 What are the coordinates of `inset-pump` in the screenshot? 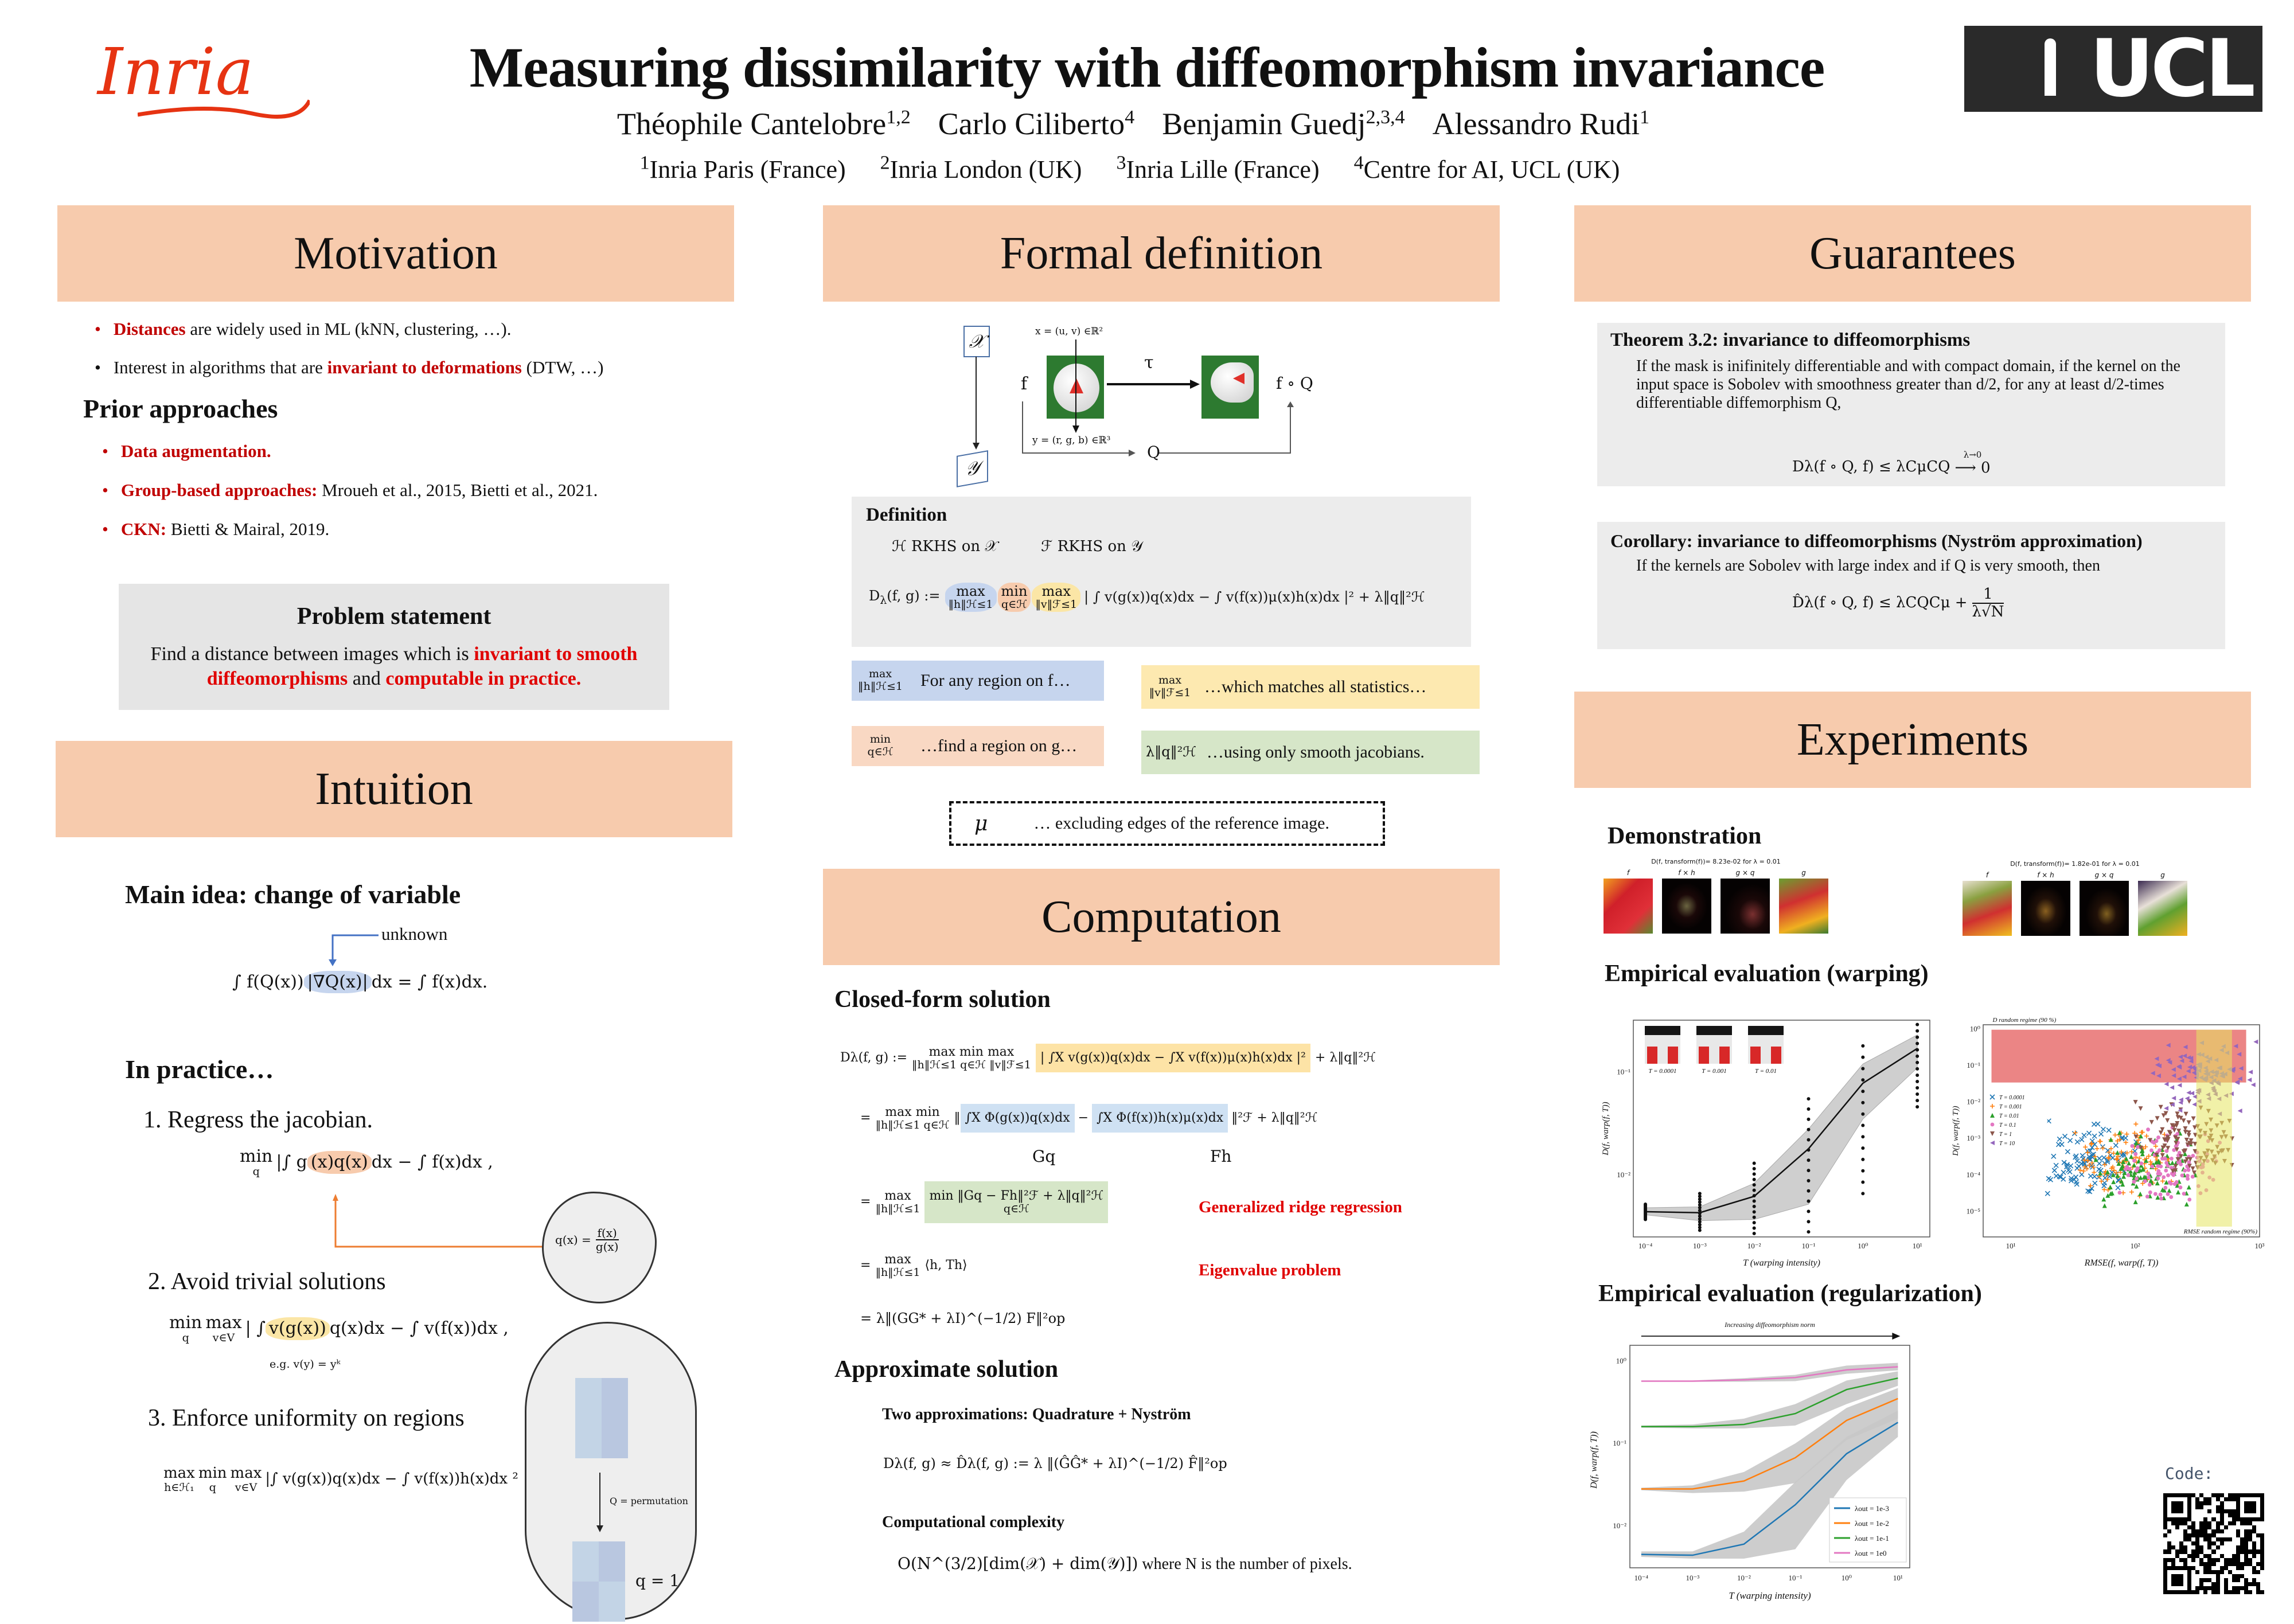 It's located at (1776, 1055).